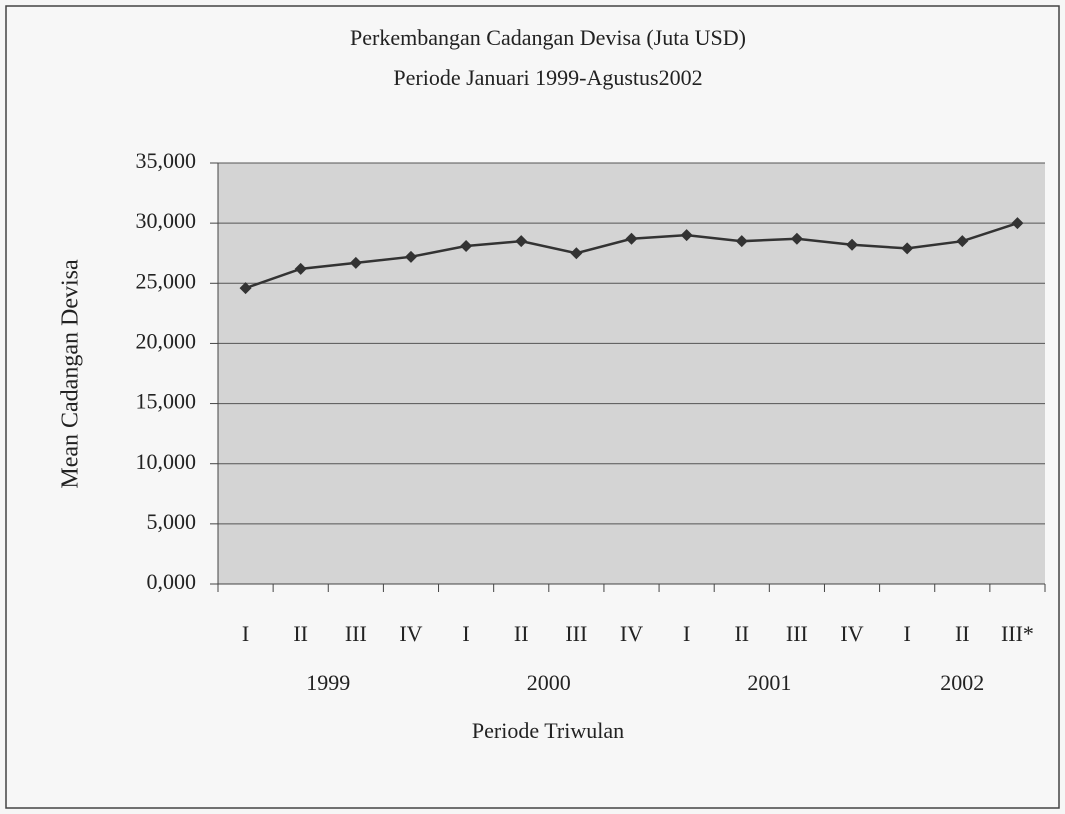  I want to click on y-tick-label: 0,000, so click(172, 581).